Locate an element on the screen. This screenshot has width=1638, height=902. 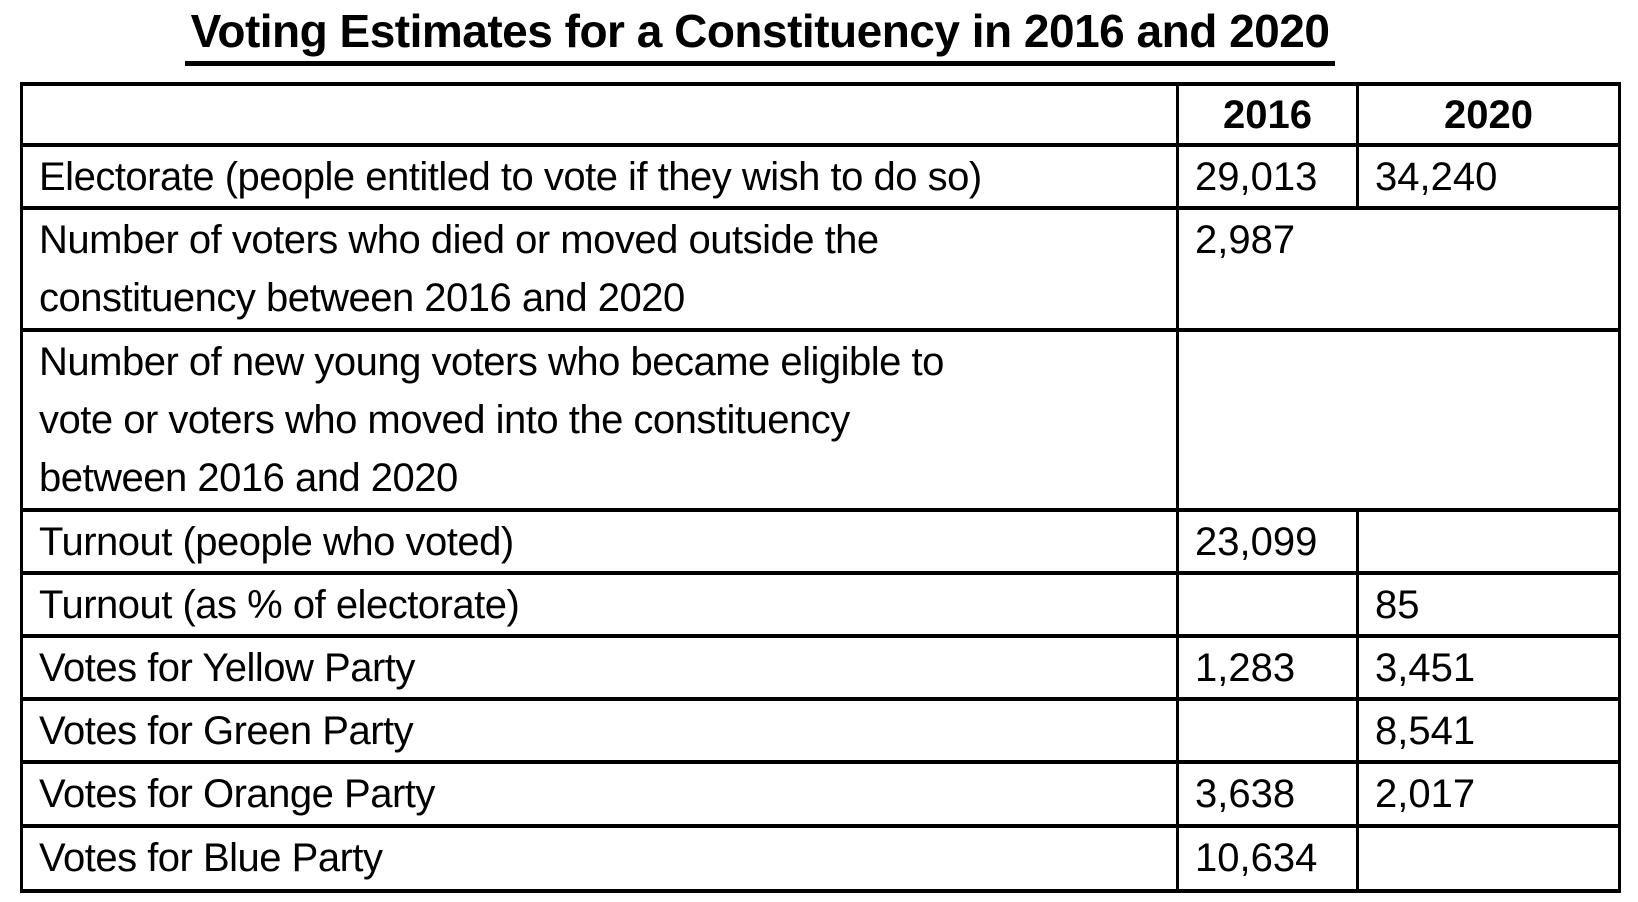
value-2016-yellow-party: 1,283 is located at coordinates (1267, 667).